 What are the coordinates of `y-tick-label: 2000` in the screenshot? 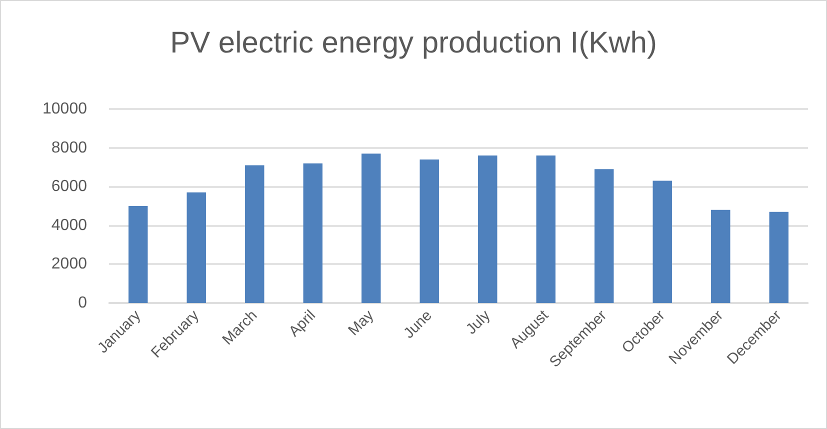 It's located at (69, 264).